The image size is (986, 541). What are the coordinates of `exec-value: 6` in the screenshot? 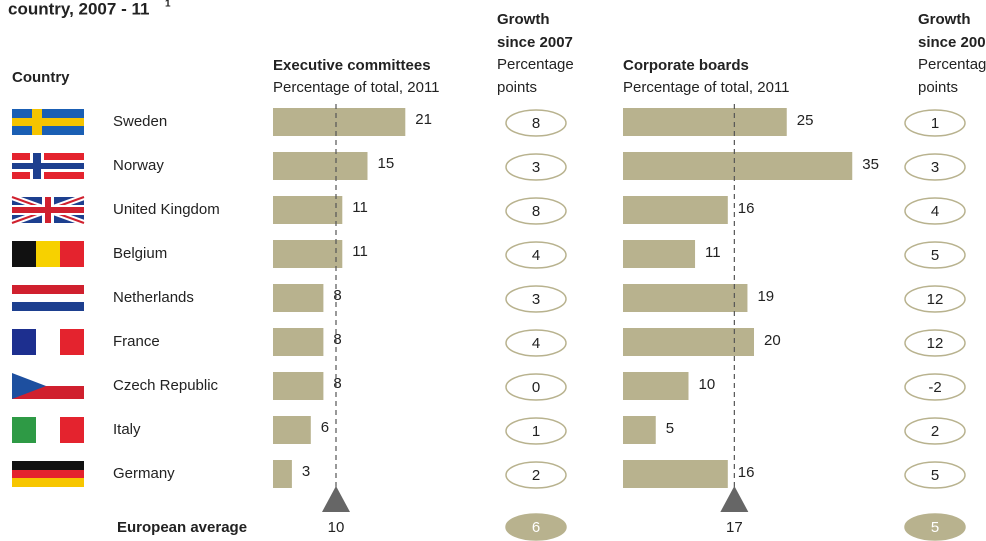 It's located at (325, 427).